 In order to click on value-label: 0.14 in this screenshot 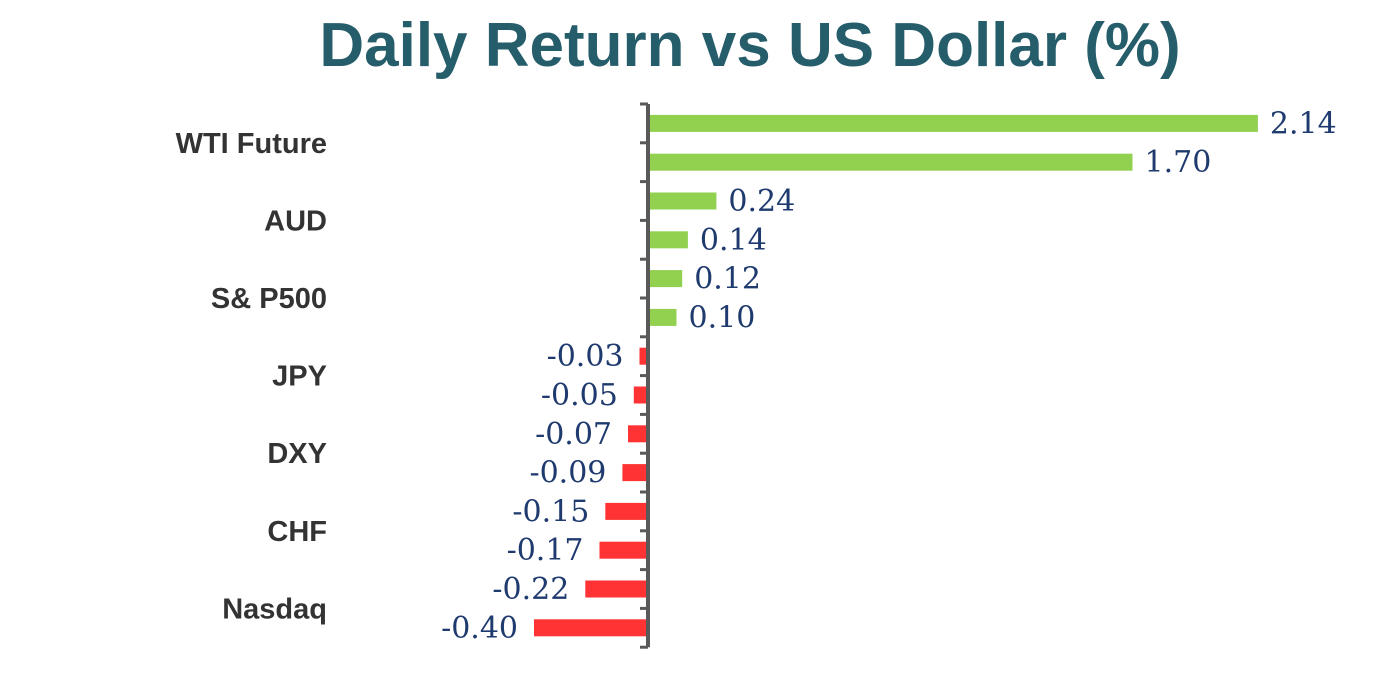, I will do `click(733, 240)`.